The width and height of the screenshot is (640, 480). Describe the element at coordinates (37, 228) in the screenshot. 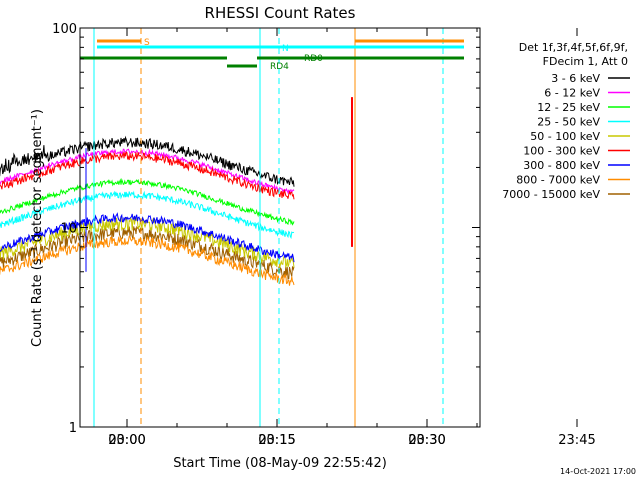

I see `y-axis-label: Count Rate (s⁻¹ detector segment⁻¹)` at that location.